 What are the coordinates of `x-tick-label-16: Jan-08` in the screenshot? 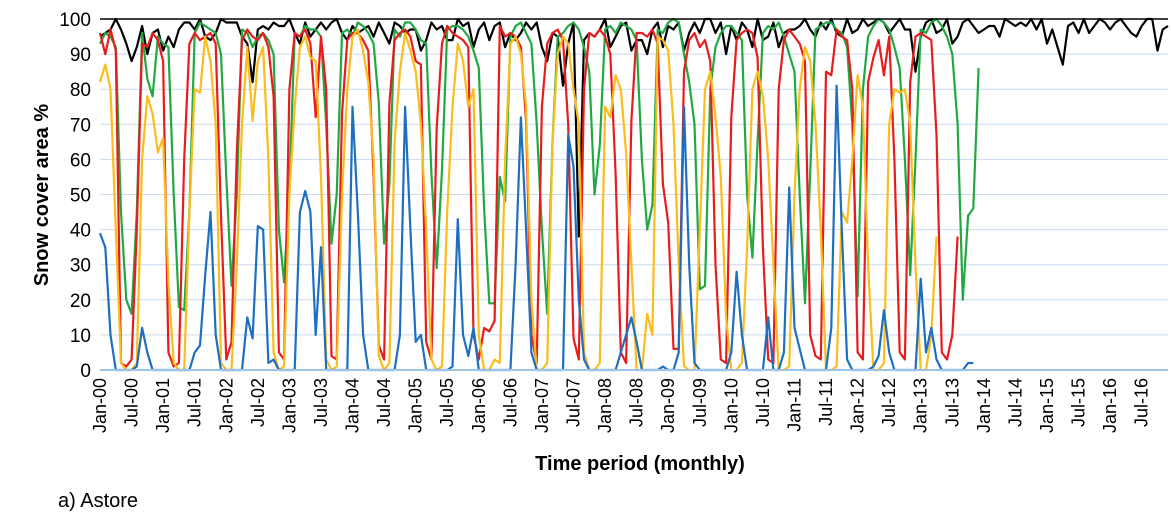 It's located at (605, 405).